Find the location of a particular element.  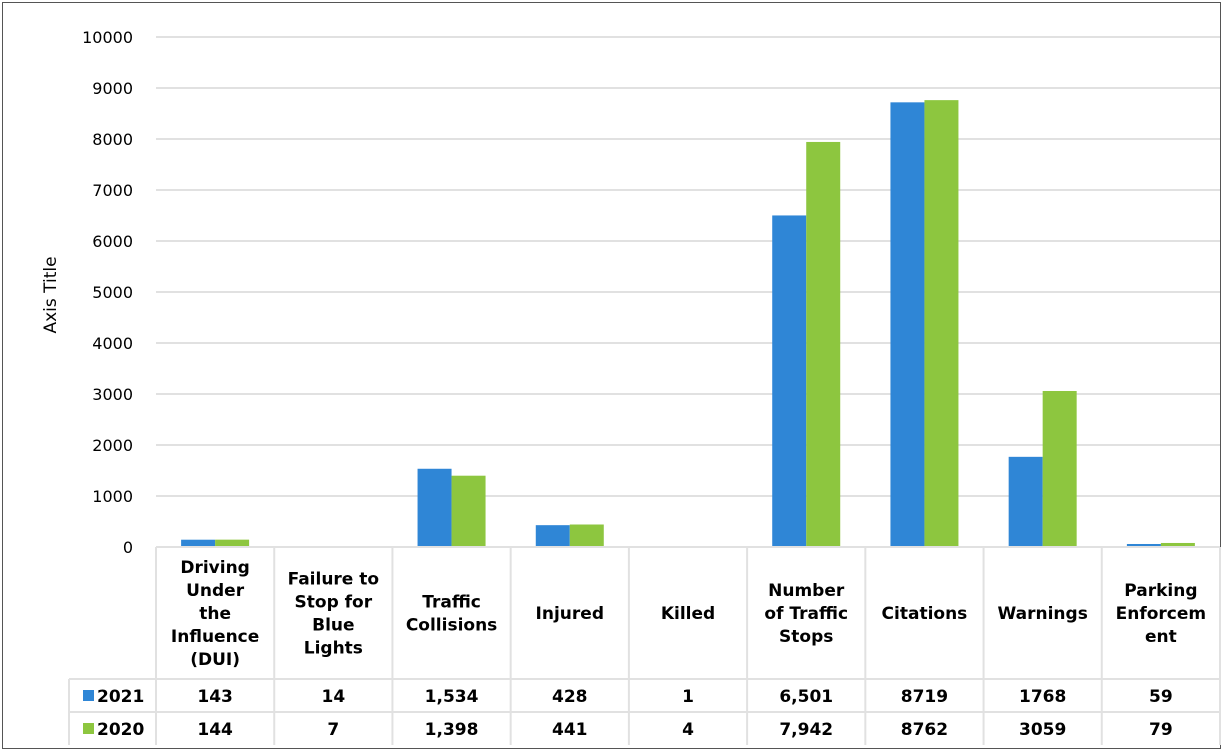

data-label: 79 is located at coordinates (1161, 730).